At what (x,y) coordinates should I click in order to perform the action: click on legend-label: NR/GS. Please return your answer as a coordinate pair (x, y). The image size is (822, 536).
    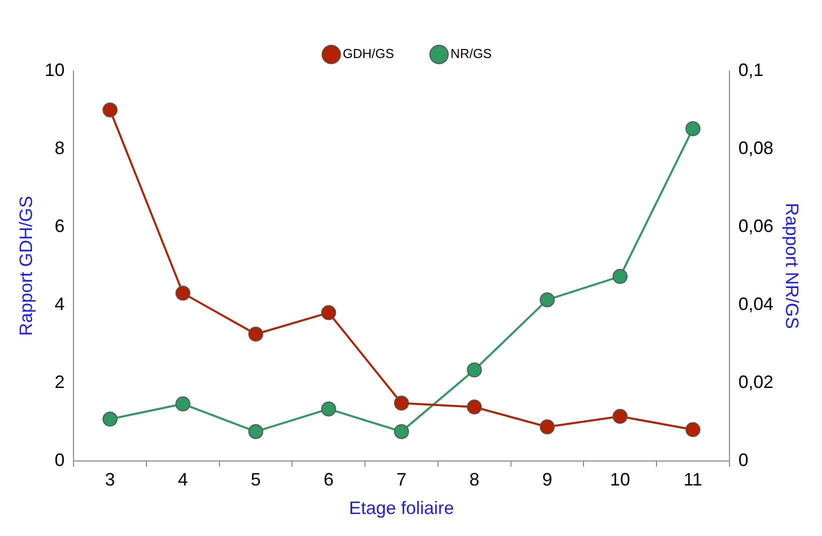
    Looking at the image, I should click on (471, 54).